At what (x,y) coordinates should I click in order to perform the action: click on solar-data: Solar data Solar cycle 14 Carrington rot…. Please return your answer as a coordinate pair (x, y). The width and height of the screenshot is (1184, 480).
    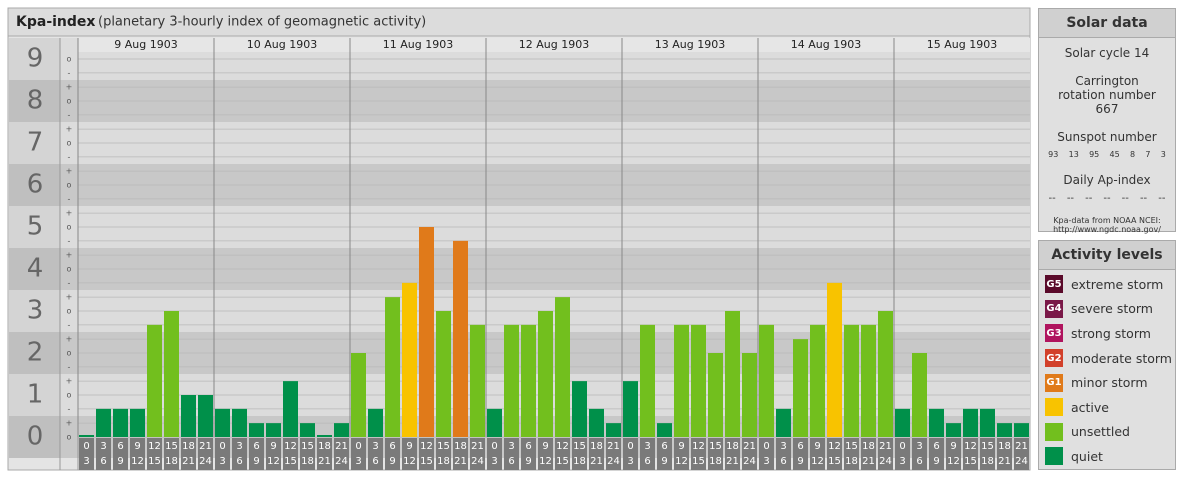
    Looking at the image, I should click on (1107, 121).